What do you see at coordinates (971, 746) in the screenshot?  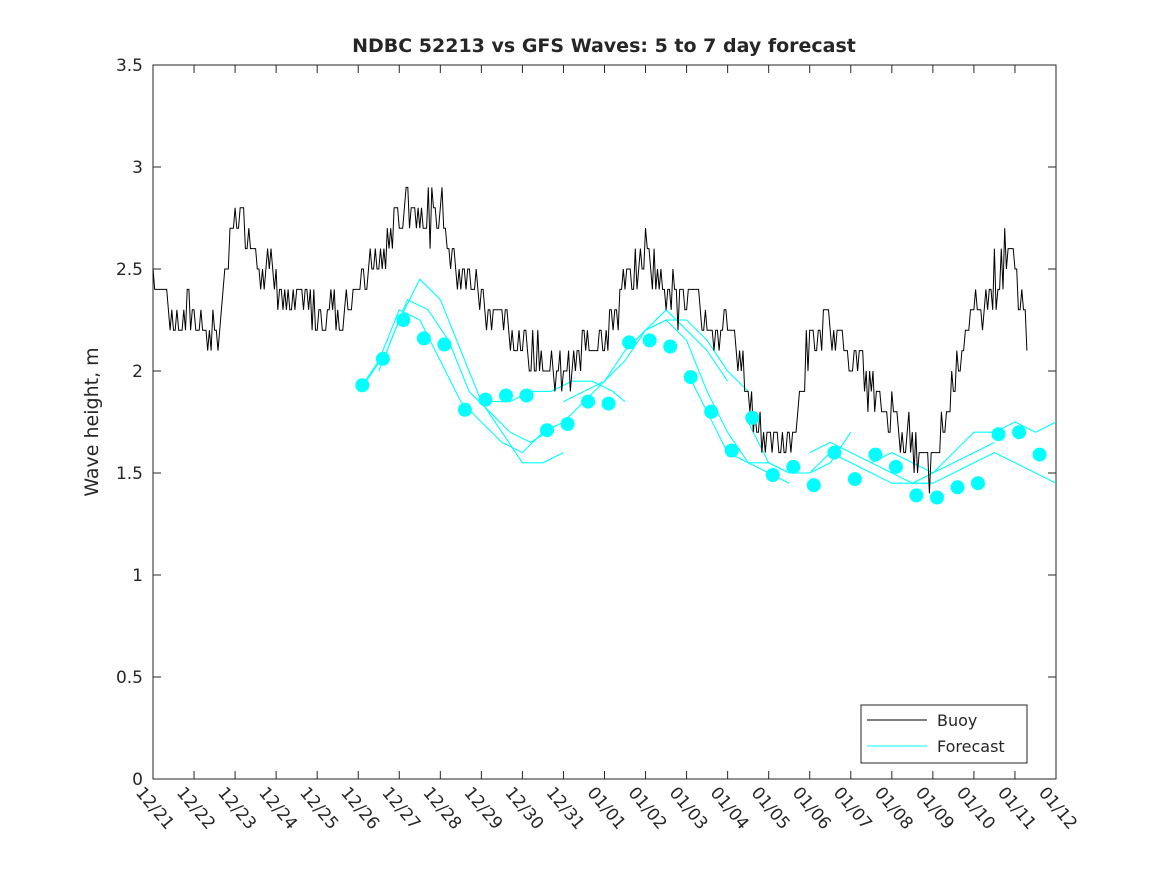 I see `legend-forecast-label: Forecast` at bounding box center [971, 746].